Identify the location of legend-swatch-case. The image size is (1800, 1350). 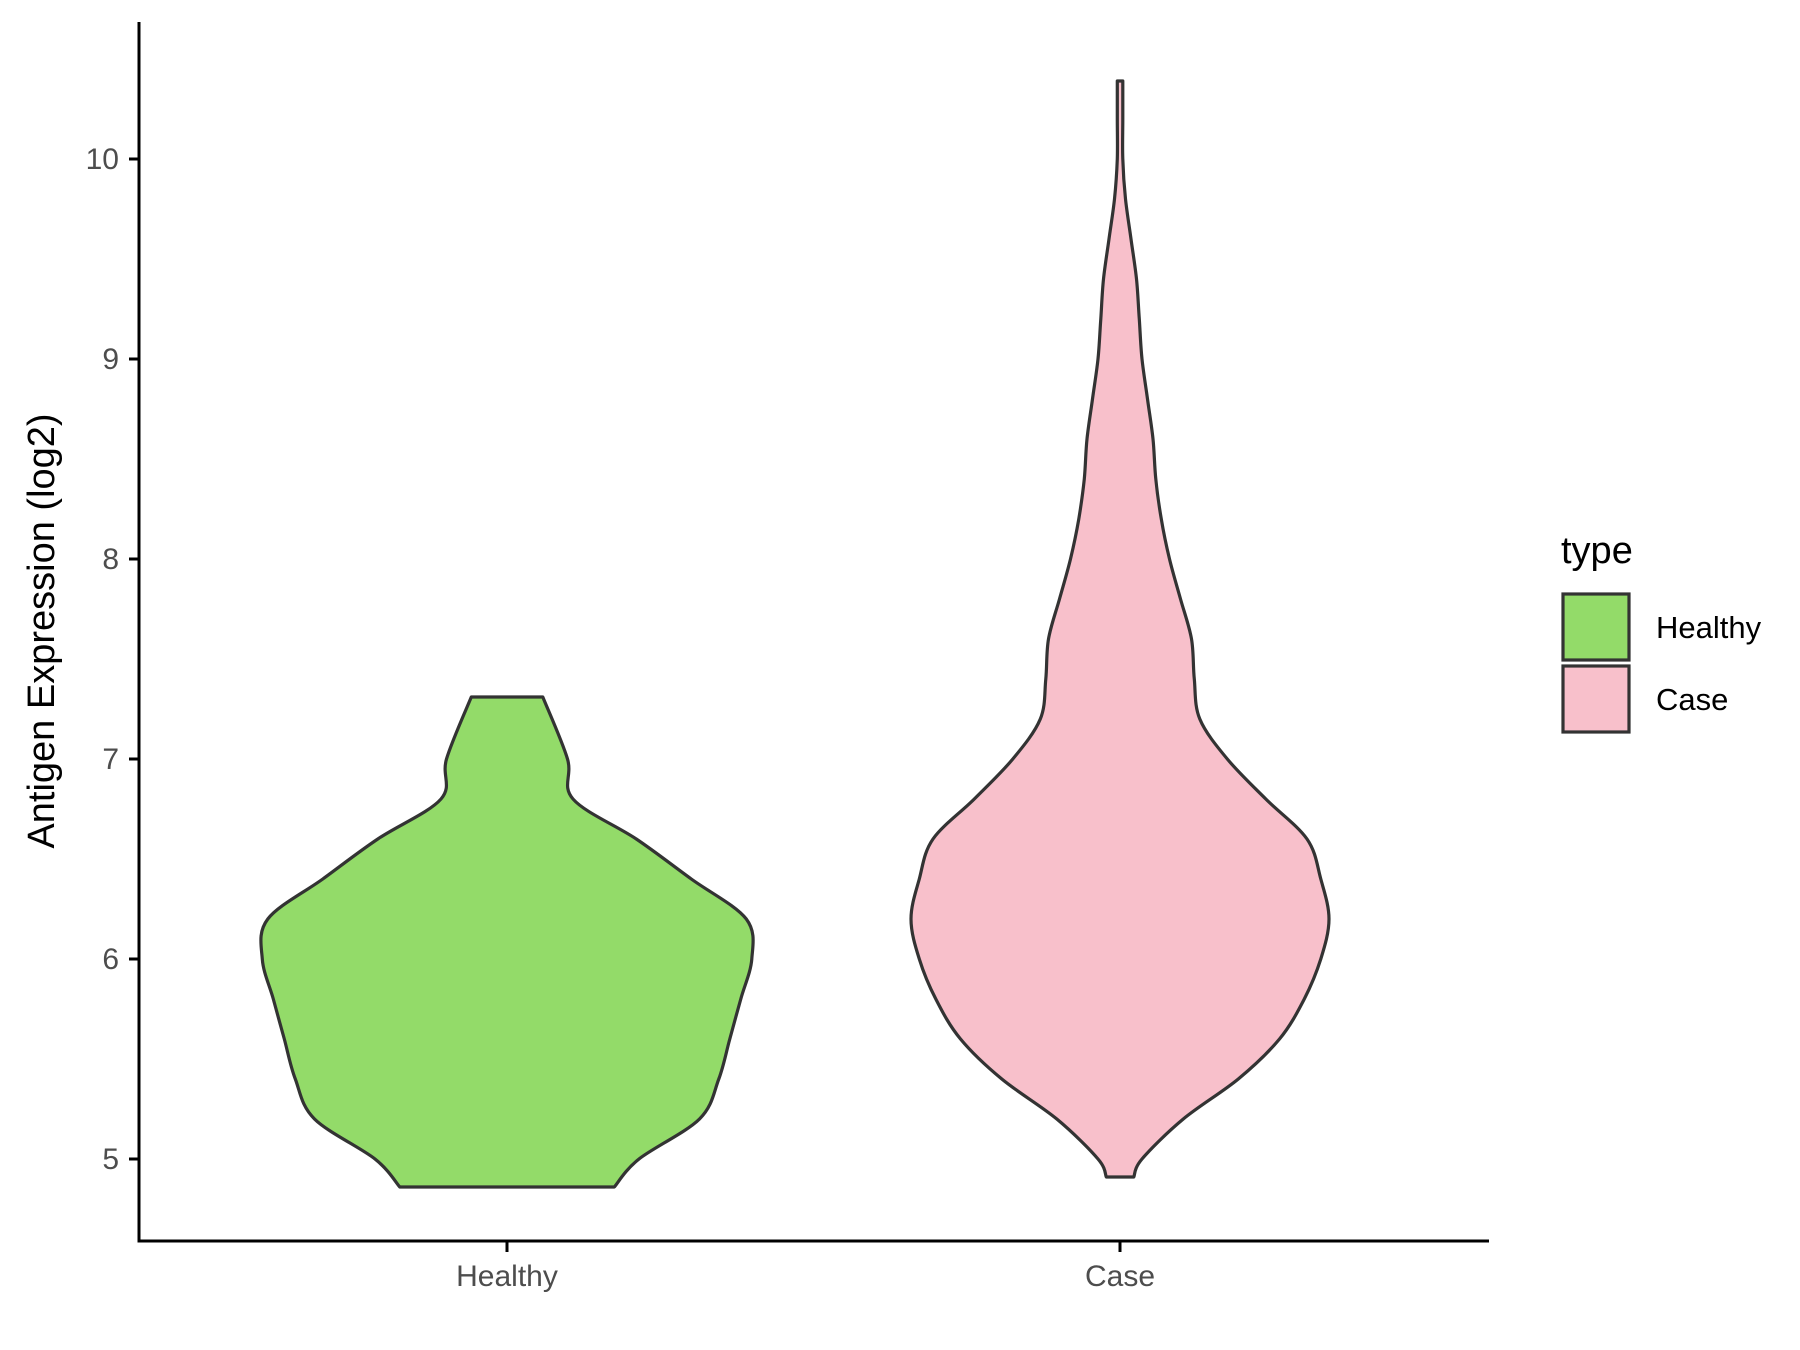
(1596, 699).